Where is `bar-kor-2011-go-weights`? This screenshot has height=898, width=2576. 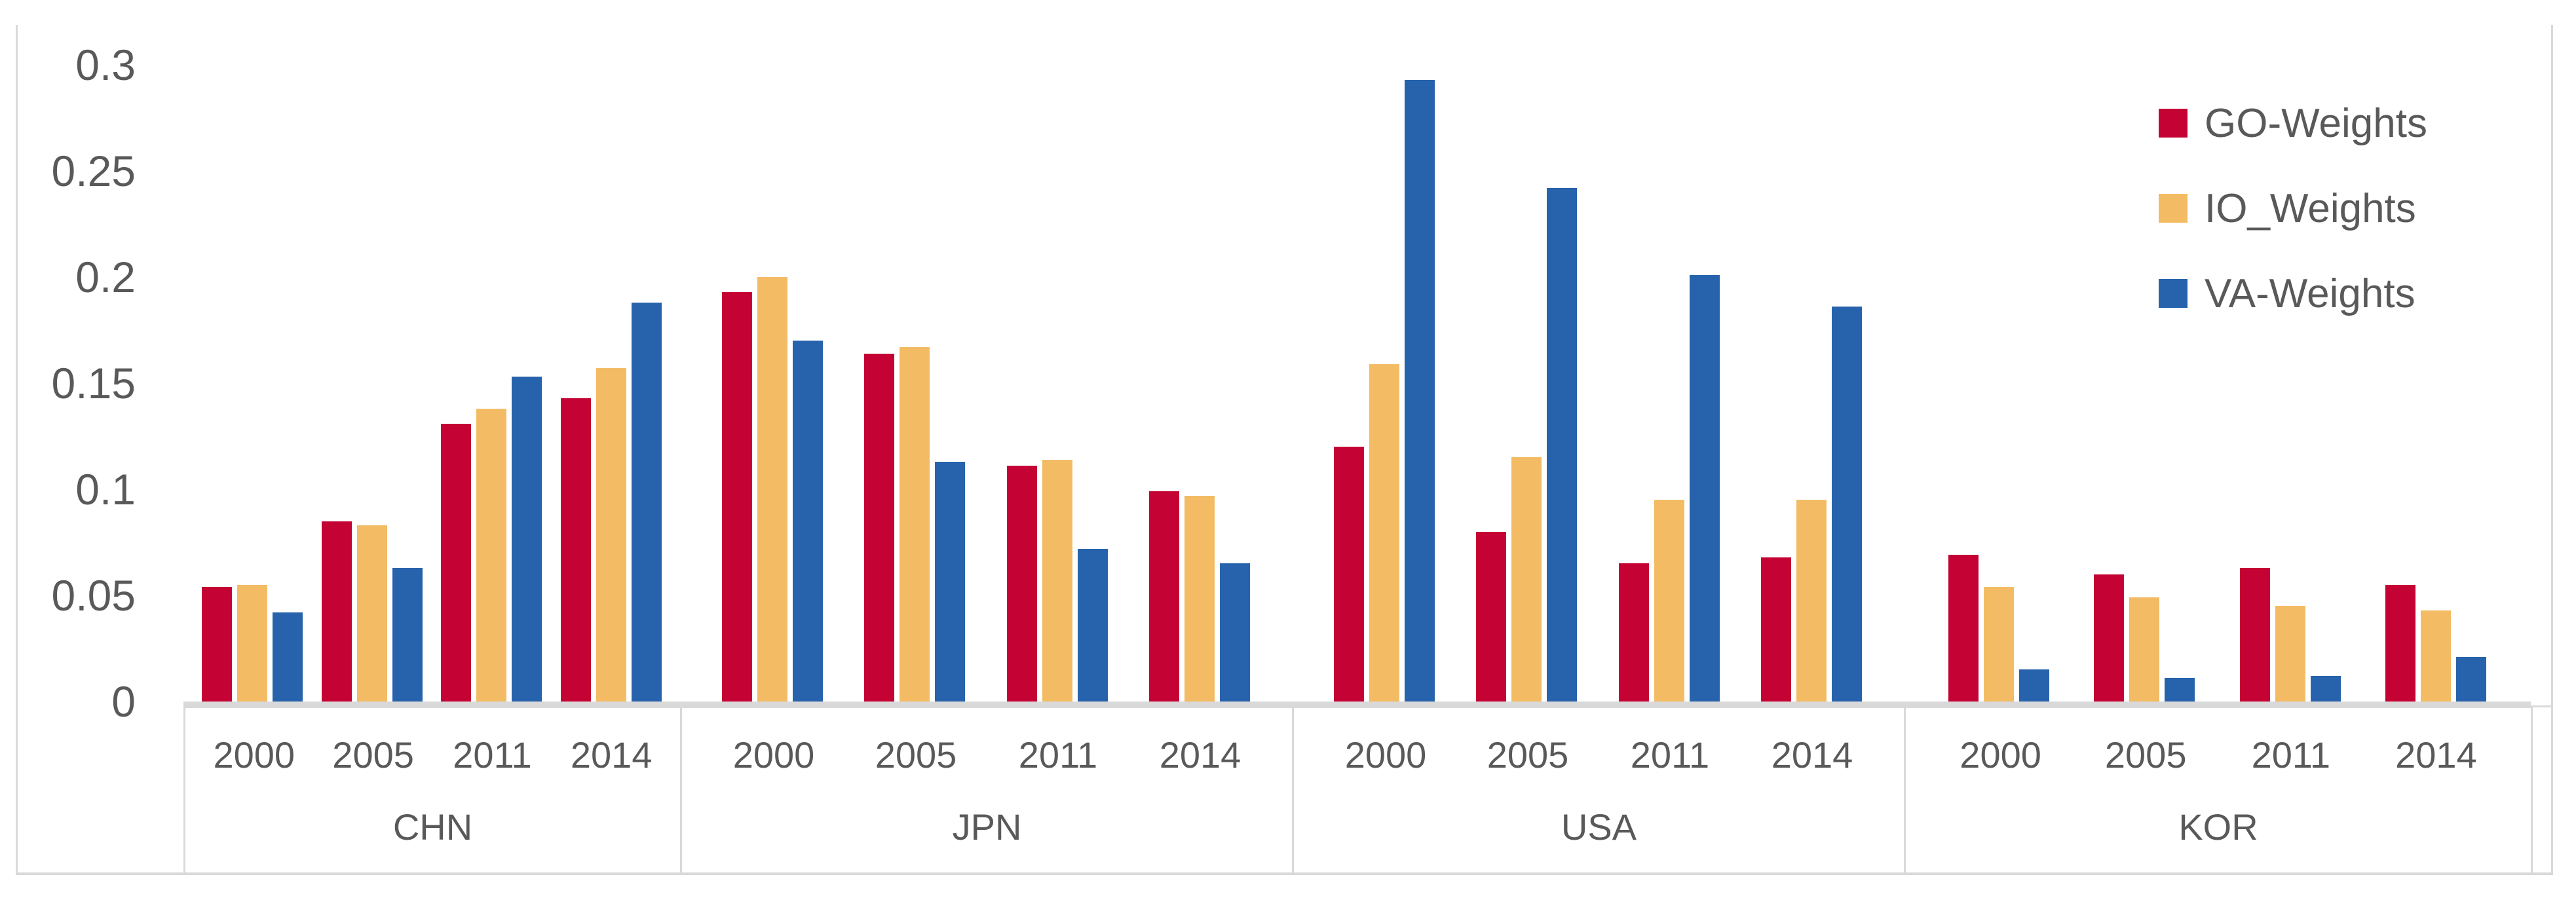 bar-kor-2011-go-weights is located at coordinates (2254, 635).